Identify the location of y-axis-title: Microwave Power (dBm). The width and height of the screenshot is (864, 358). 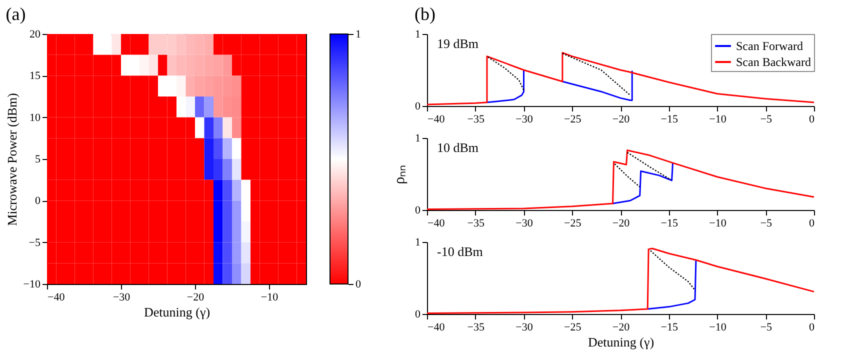
(12, 159).